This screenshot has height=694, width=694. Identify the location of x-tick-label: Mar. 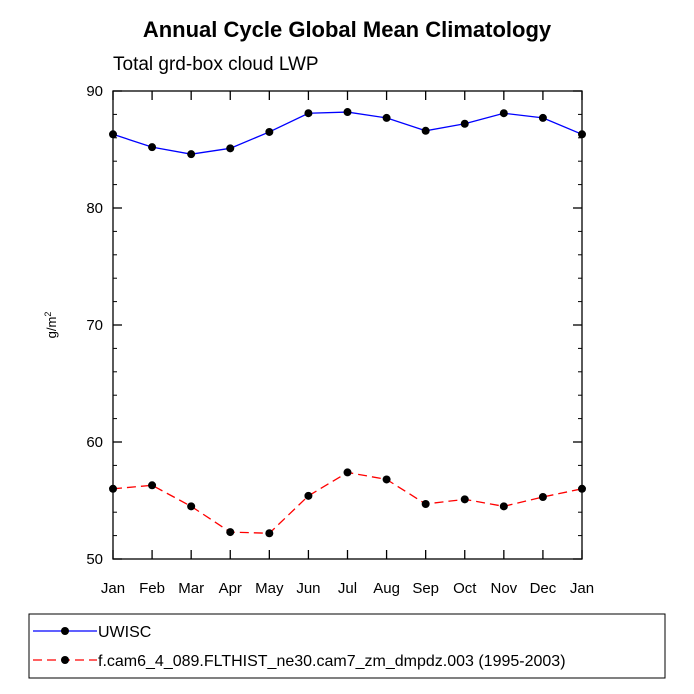
(191, 588).